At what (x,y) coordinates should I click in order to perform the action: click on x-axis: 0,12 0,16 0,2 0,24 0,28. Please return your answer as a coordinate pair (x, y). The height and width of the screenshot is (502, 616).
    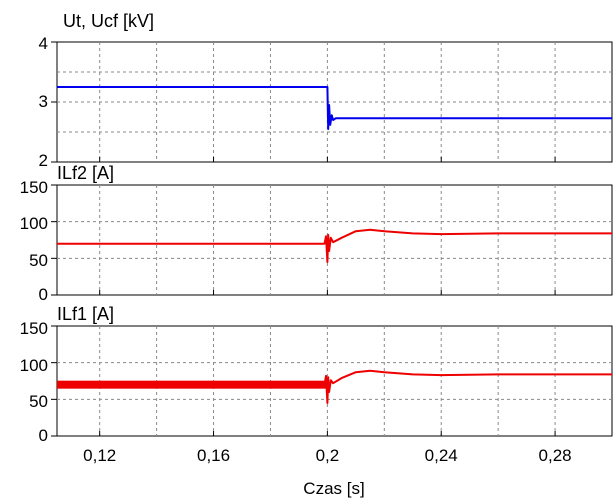
    Looking at the image, I should click on (327, 455).